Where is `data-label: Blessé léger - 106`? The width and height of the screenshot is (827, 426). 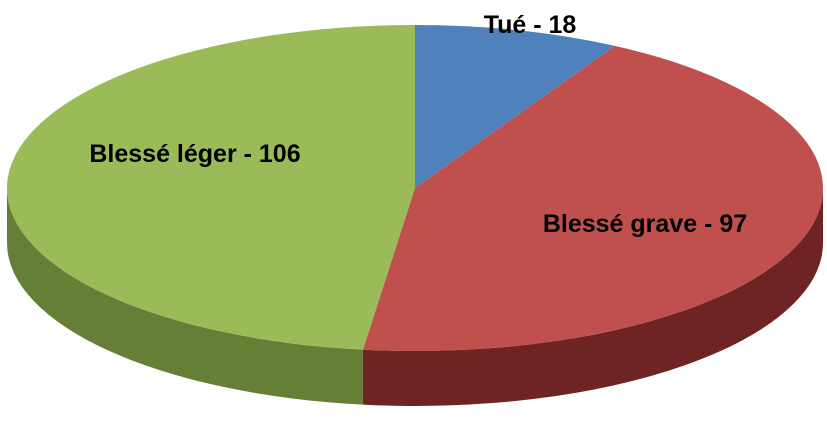 data-label: Blessé léger - 106 is located at coordinates (195, 154).